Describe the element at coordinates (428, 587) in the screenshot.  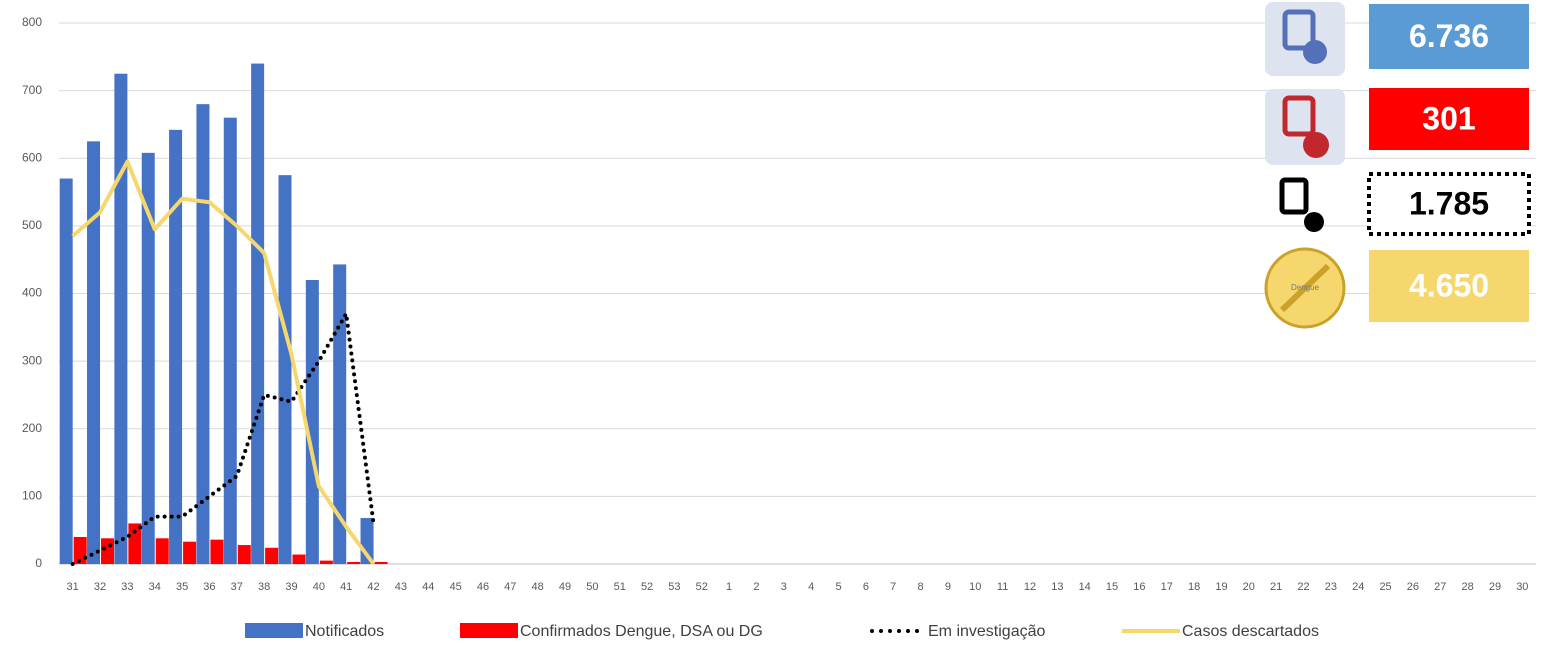
I see `x-tick-label: 44` at that location.